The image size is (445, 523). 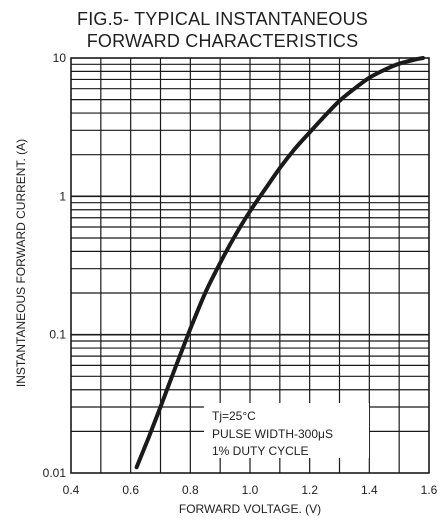 What do you see at coordinates (190, 490) in the screenshot?
I see `x-tick-label: 0.8` at bounding box center [190, 490].